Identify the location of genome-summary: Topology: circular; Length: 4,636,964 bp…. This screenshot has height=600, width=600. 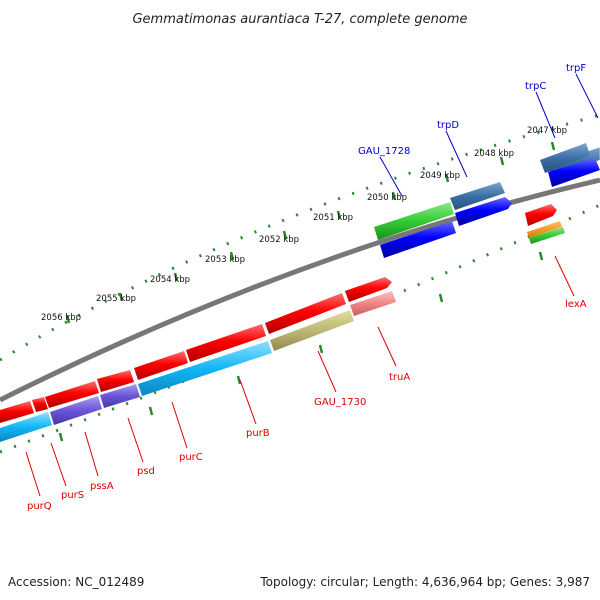
(424, 582).